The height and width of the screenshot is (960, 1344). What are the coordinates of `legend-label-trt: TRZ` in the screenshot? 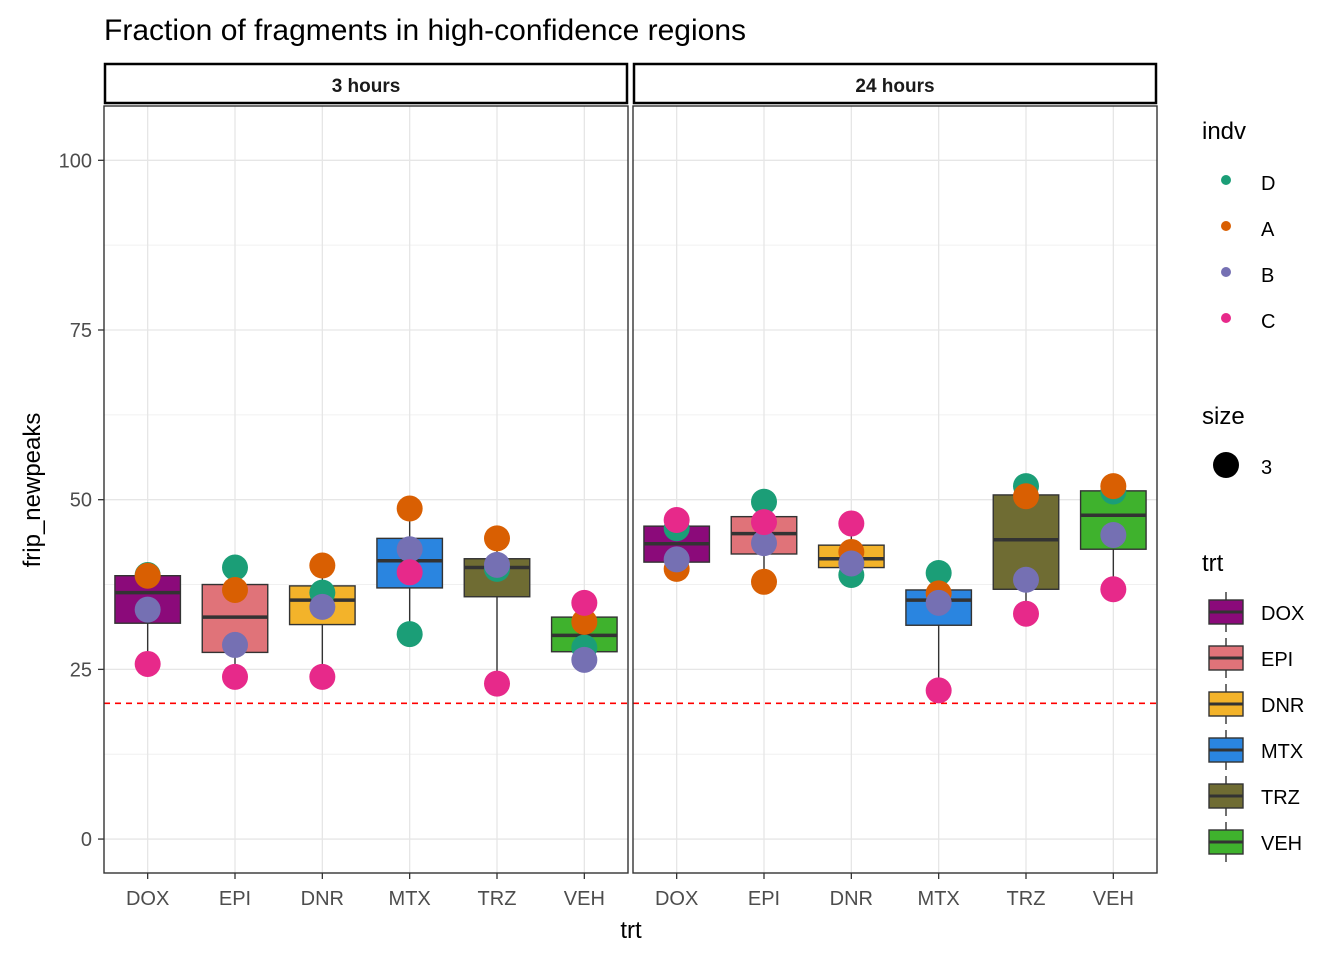 It's located at (1280, 798).